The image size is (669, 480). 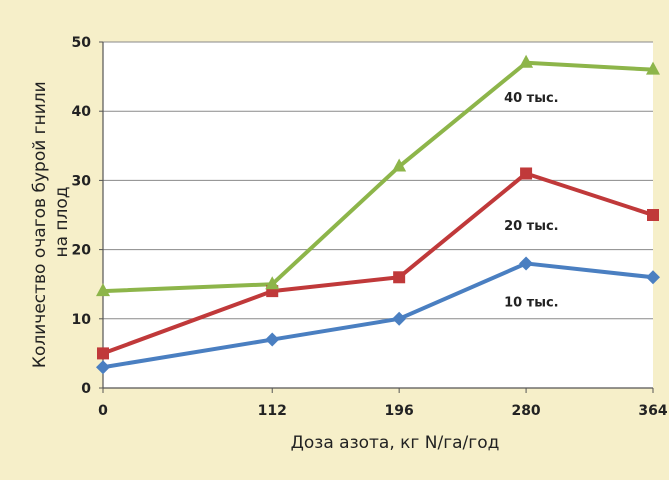 I want to click on x-tick-labels: 0 112 196 280 364, so click(x=383, y=411).